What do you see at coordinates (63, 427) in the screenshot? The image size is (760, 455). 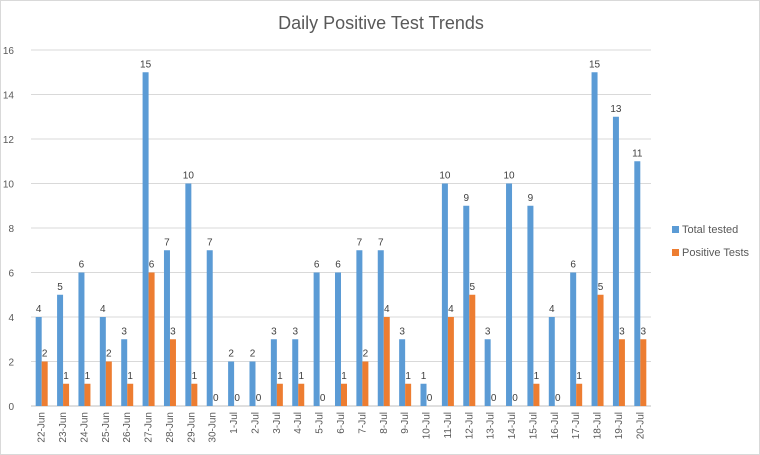 I see `x-tick-label: 23-Jun` at bounding box center [63, 427].